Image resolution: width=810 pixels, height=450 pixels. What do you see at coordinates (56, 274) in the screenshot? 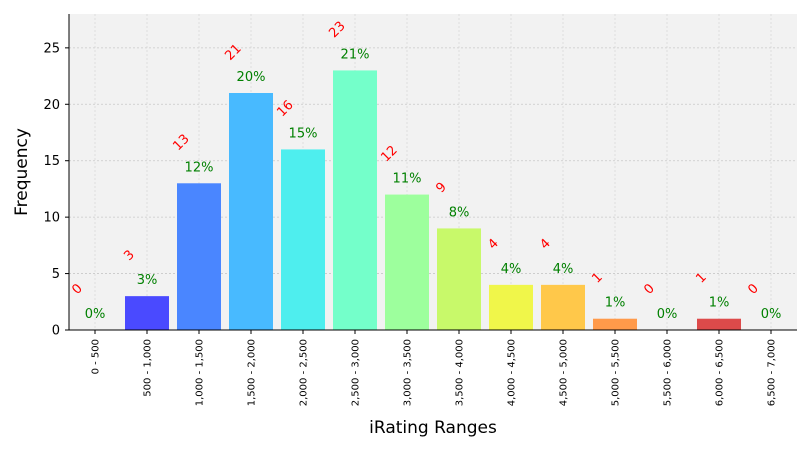
I see `y-tick-label: 5` at bounding box center [56, 274].